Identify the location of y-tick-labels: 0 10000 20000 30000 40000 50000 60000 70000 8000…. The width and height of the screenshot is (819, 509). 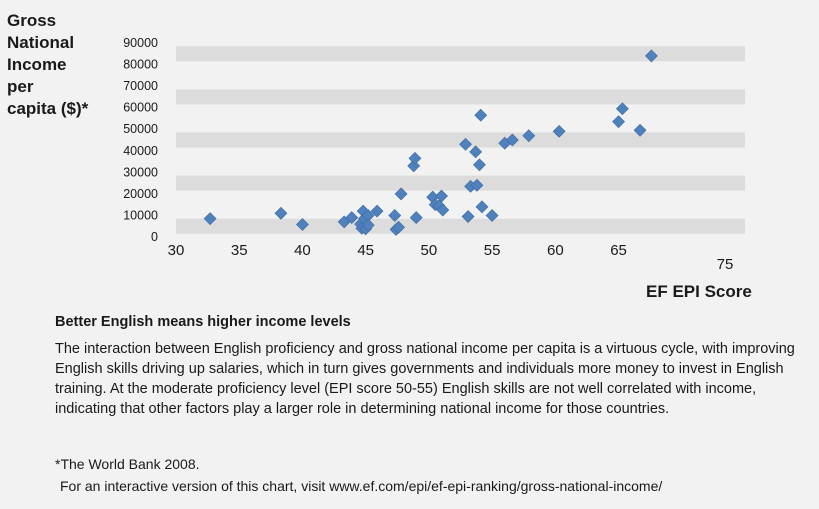
(140, 140).